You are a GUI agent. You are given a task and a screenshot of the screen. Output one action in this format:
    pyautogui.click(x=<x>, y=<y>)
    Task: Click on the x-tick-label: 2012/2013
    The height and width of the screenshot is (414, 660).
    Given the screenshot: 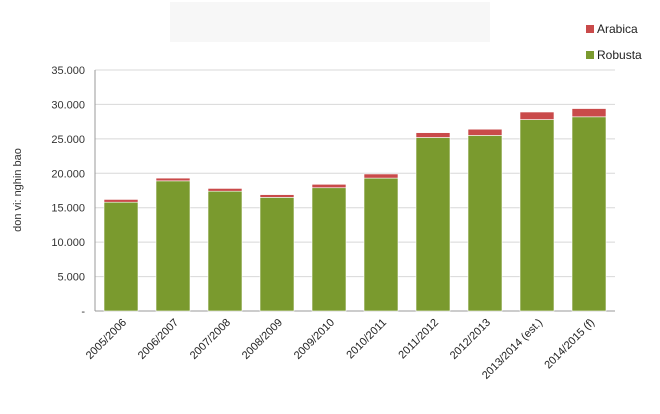 What is the action you would take?
    pyautogui.click(x=470, y=339)
    